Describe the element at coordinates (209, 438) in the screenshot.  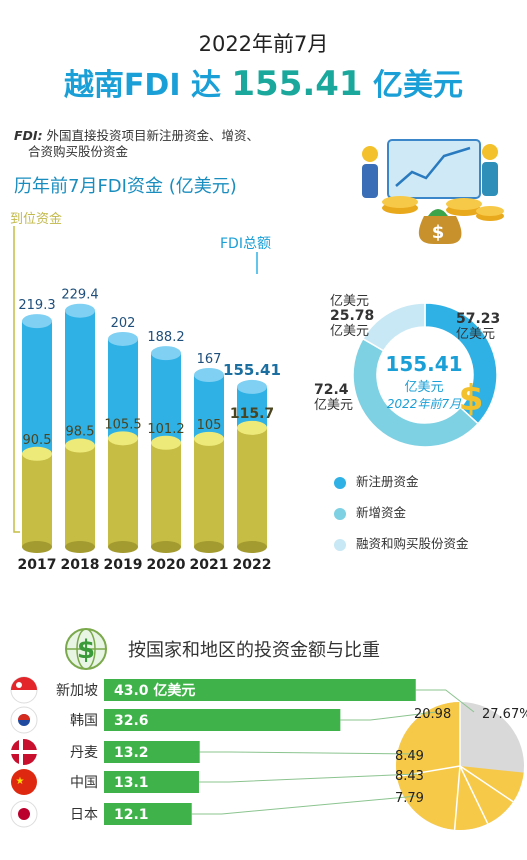
I see `arrival-bar-top-2021` at that location.